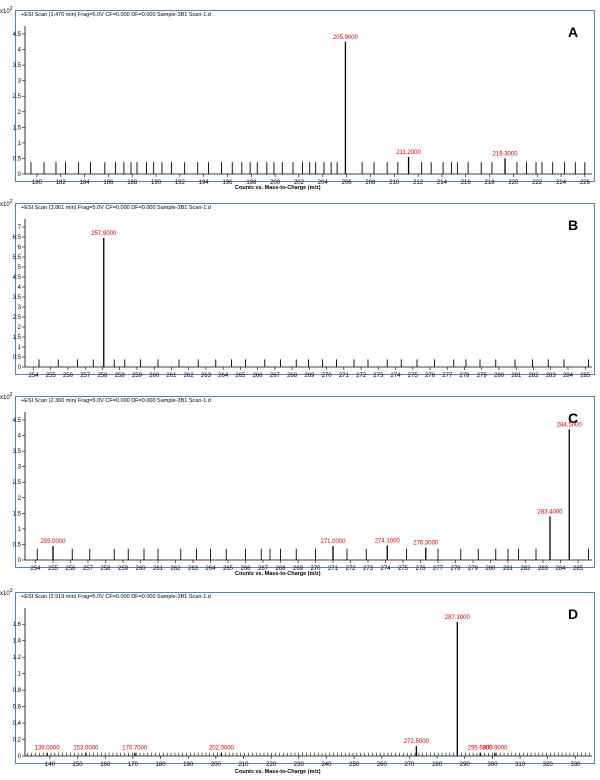 The width and height of the screenshot is (600, 780). I want to click on y-tick-label: 0.2, so click(17, 741).